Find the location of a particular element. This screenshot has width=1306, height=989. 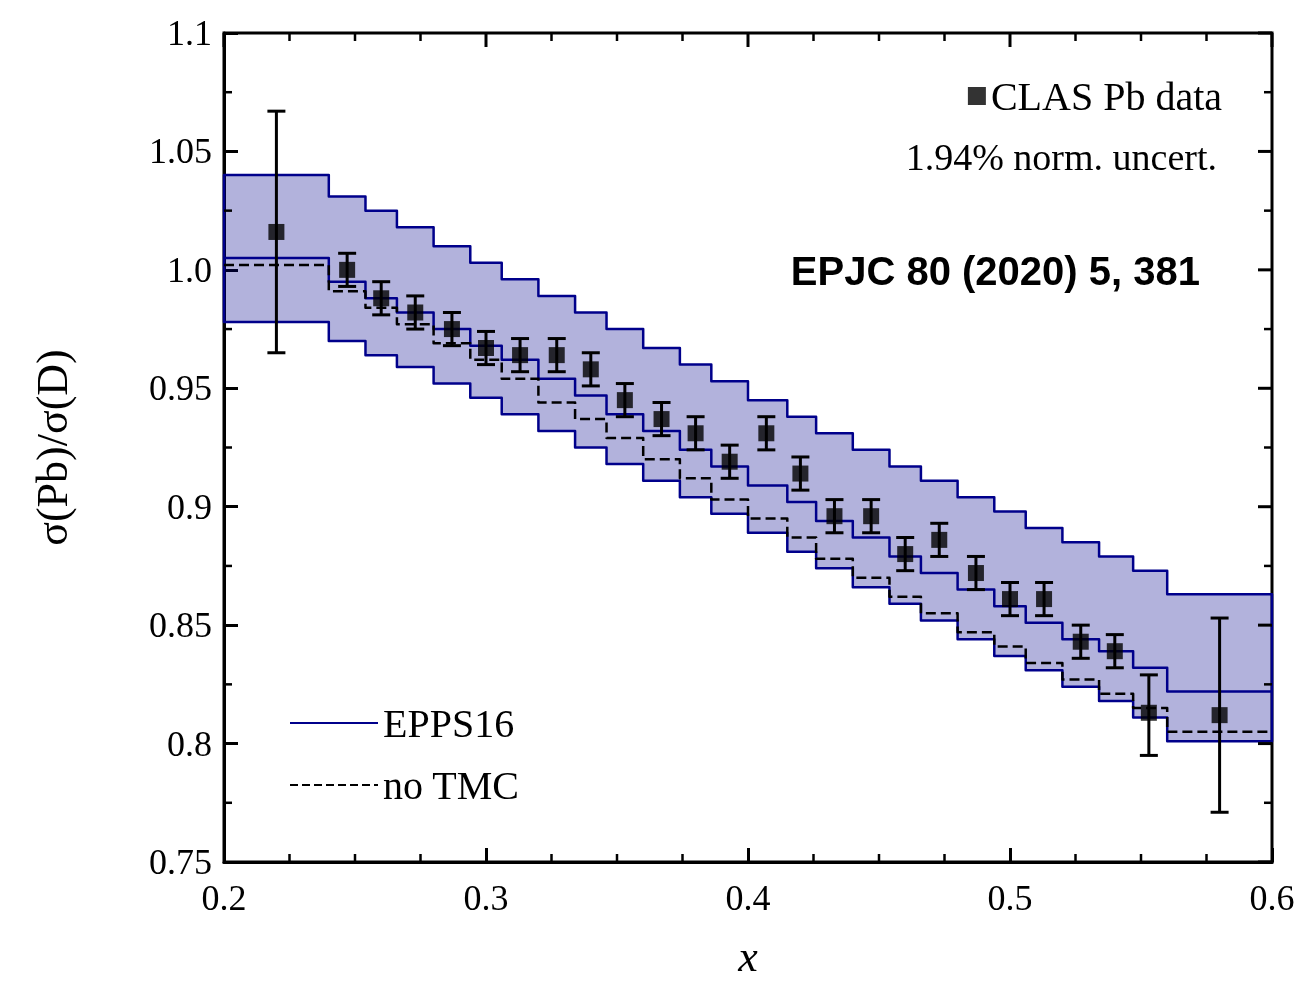

y-tick-label: 1.1 is located at coordinates (189, 33).